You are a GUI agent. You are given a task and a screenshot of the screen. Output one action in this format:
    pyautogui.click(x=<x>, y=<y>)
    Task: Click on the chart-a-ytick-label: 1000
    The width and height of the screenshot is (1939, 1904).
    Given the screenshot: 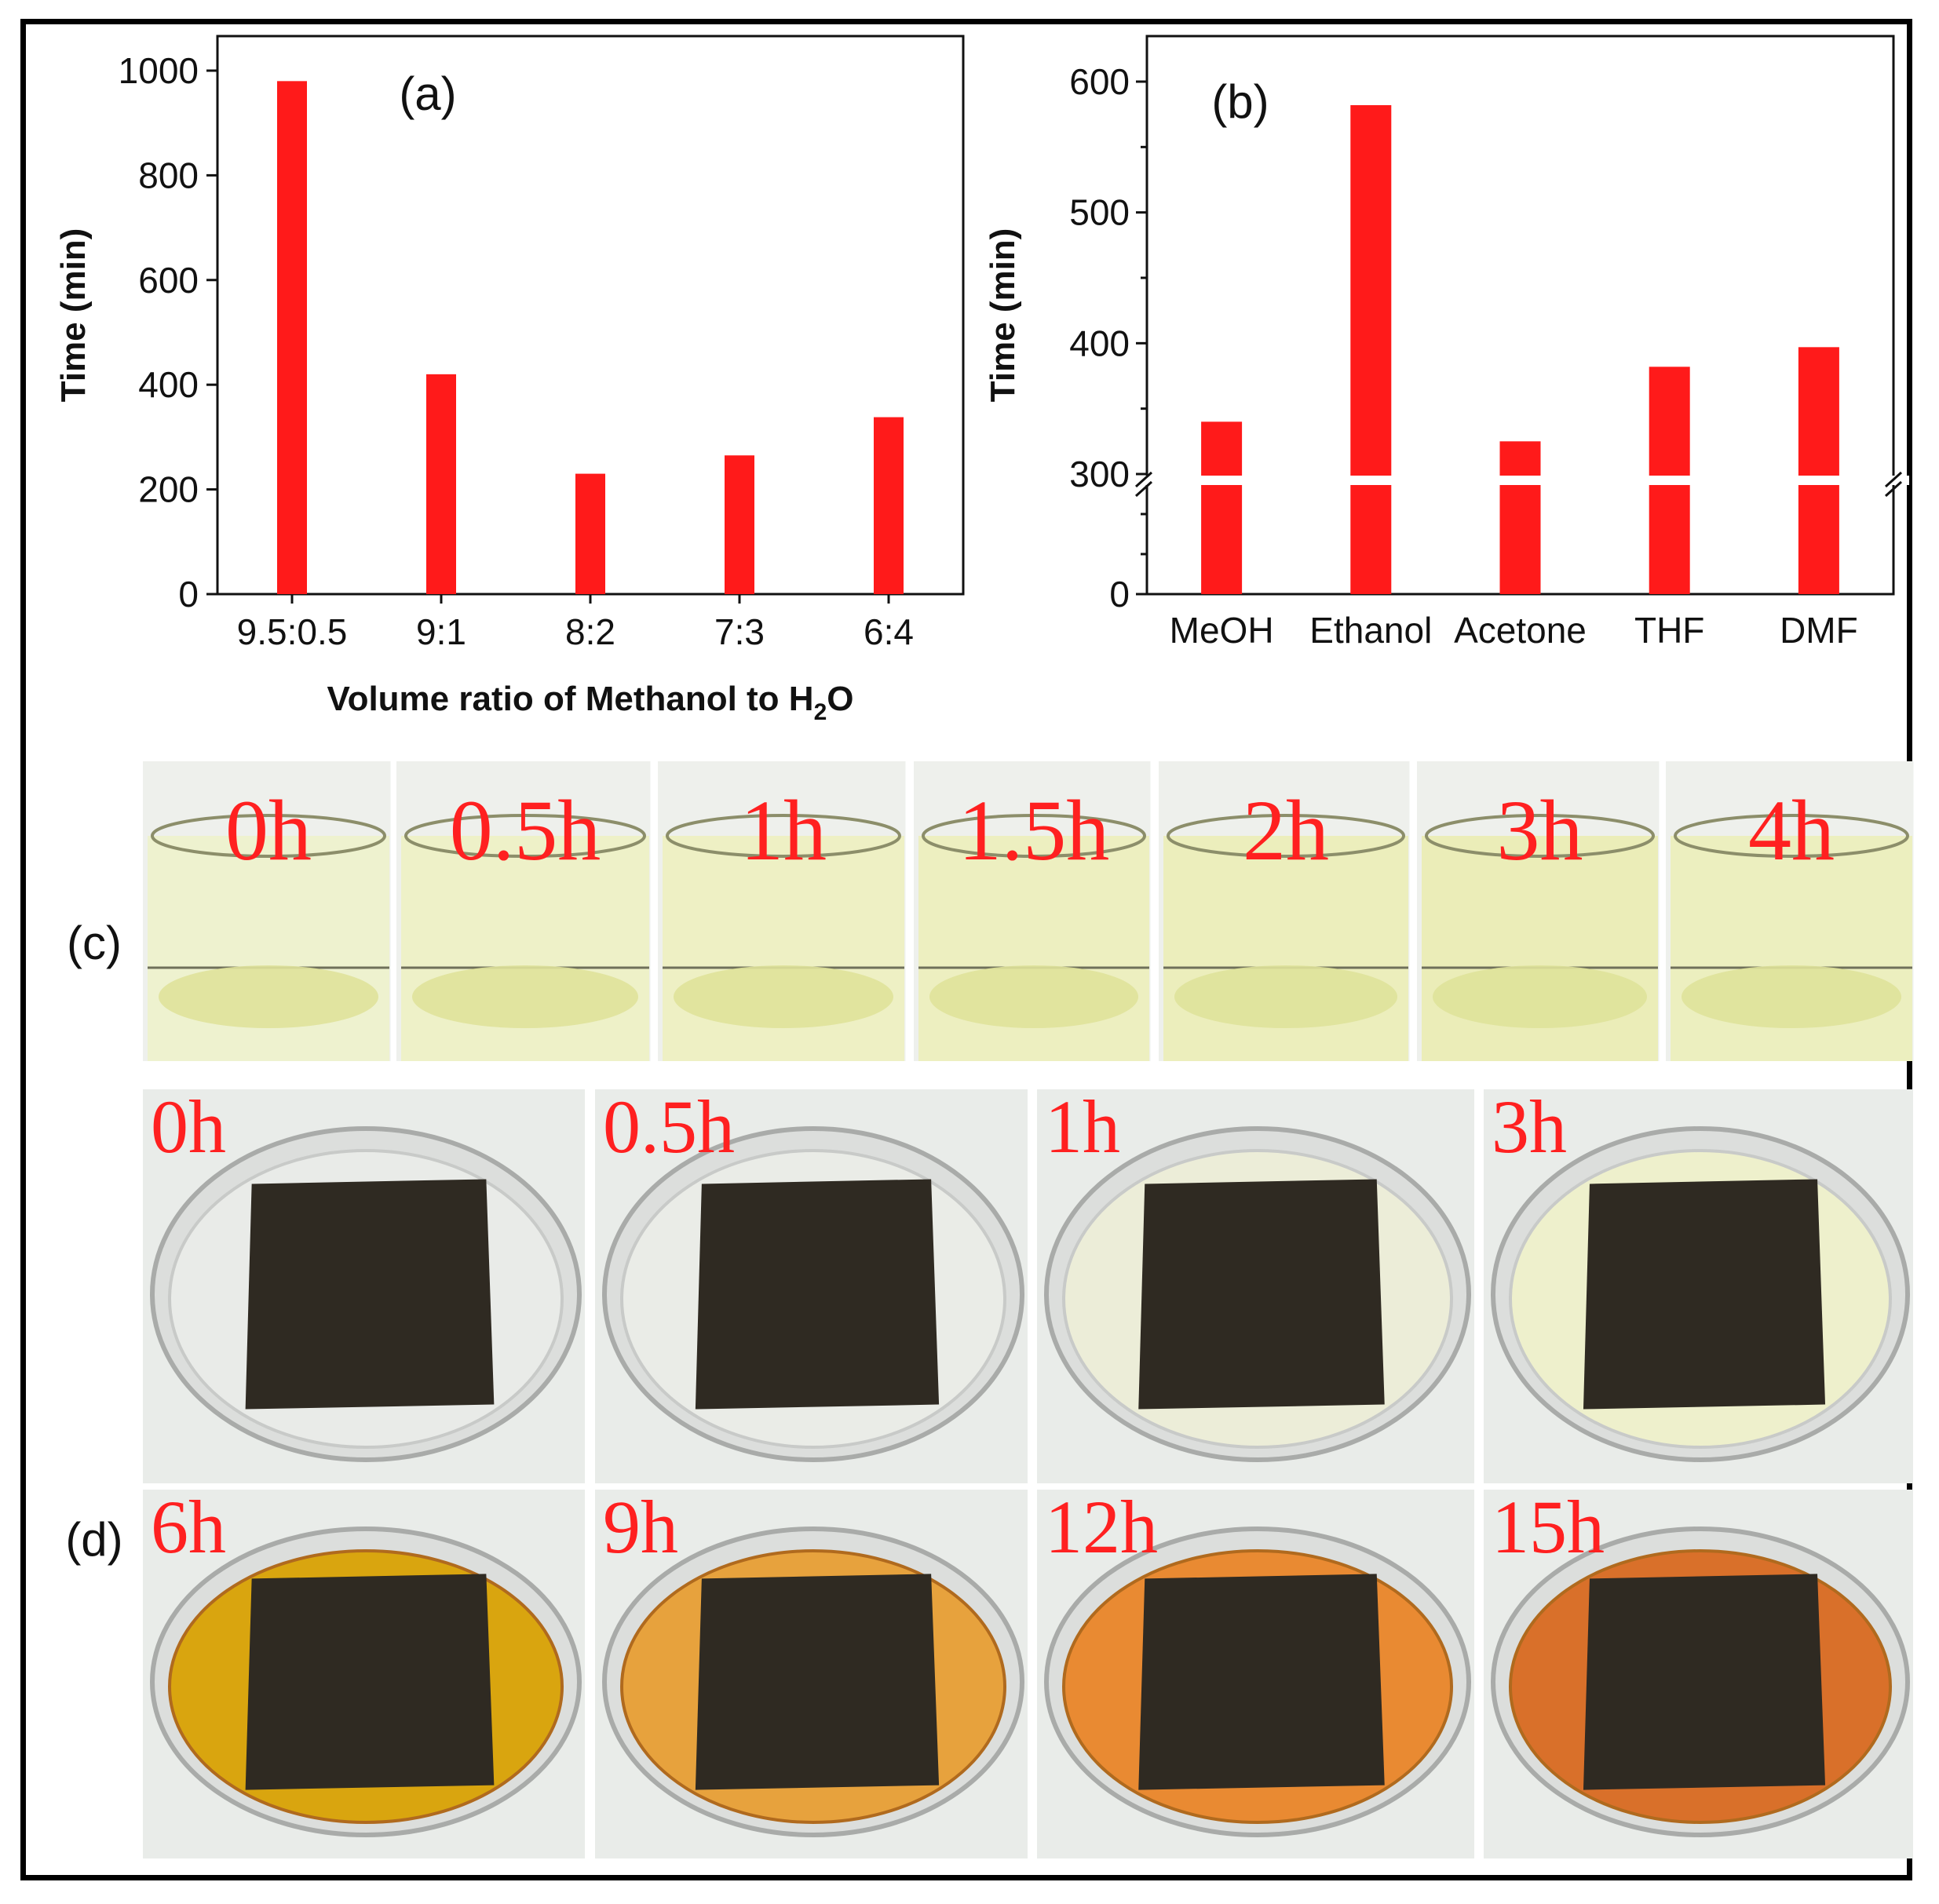 What is the action you would take?
    pyautogui.click(x=159, y=70)
    